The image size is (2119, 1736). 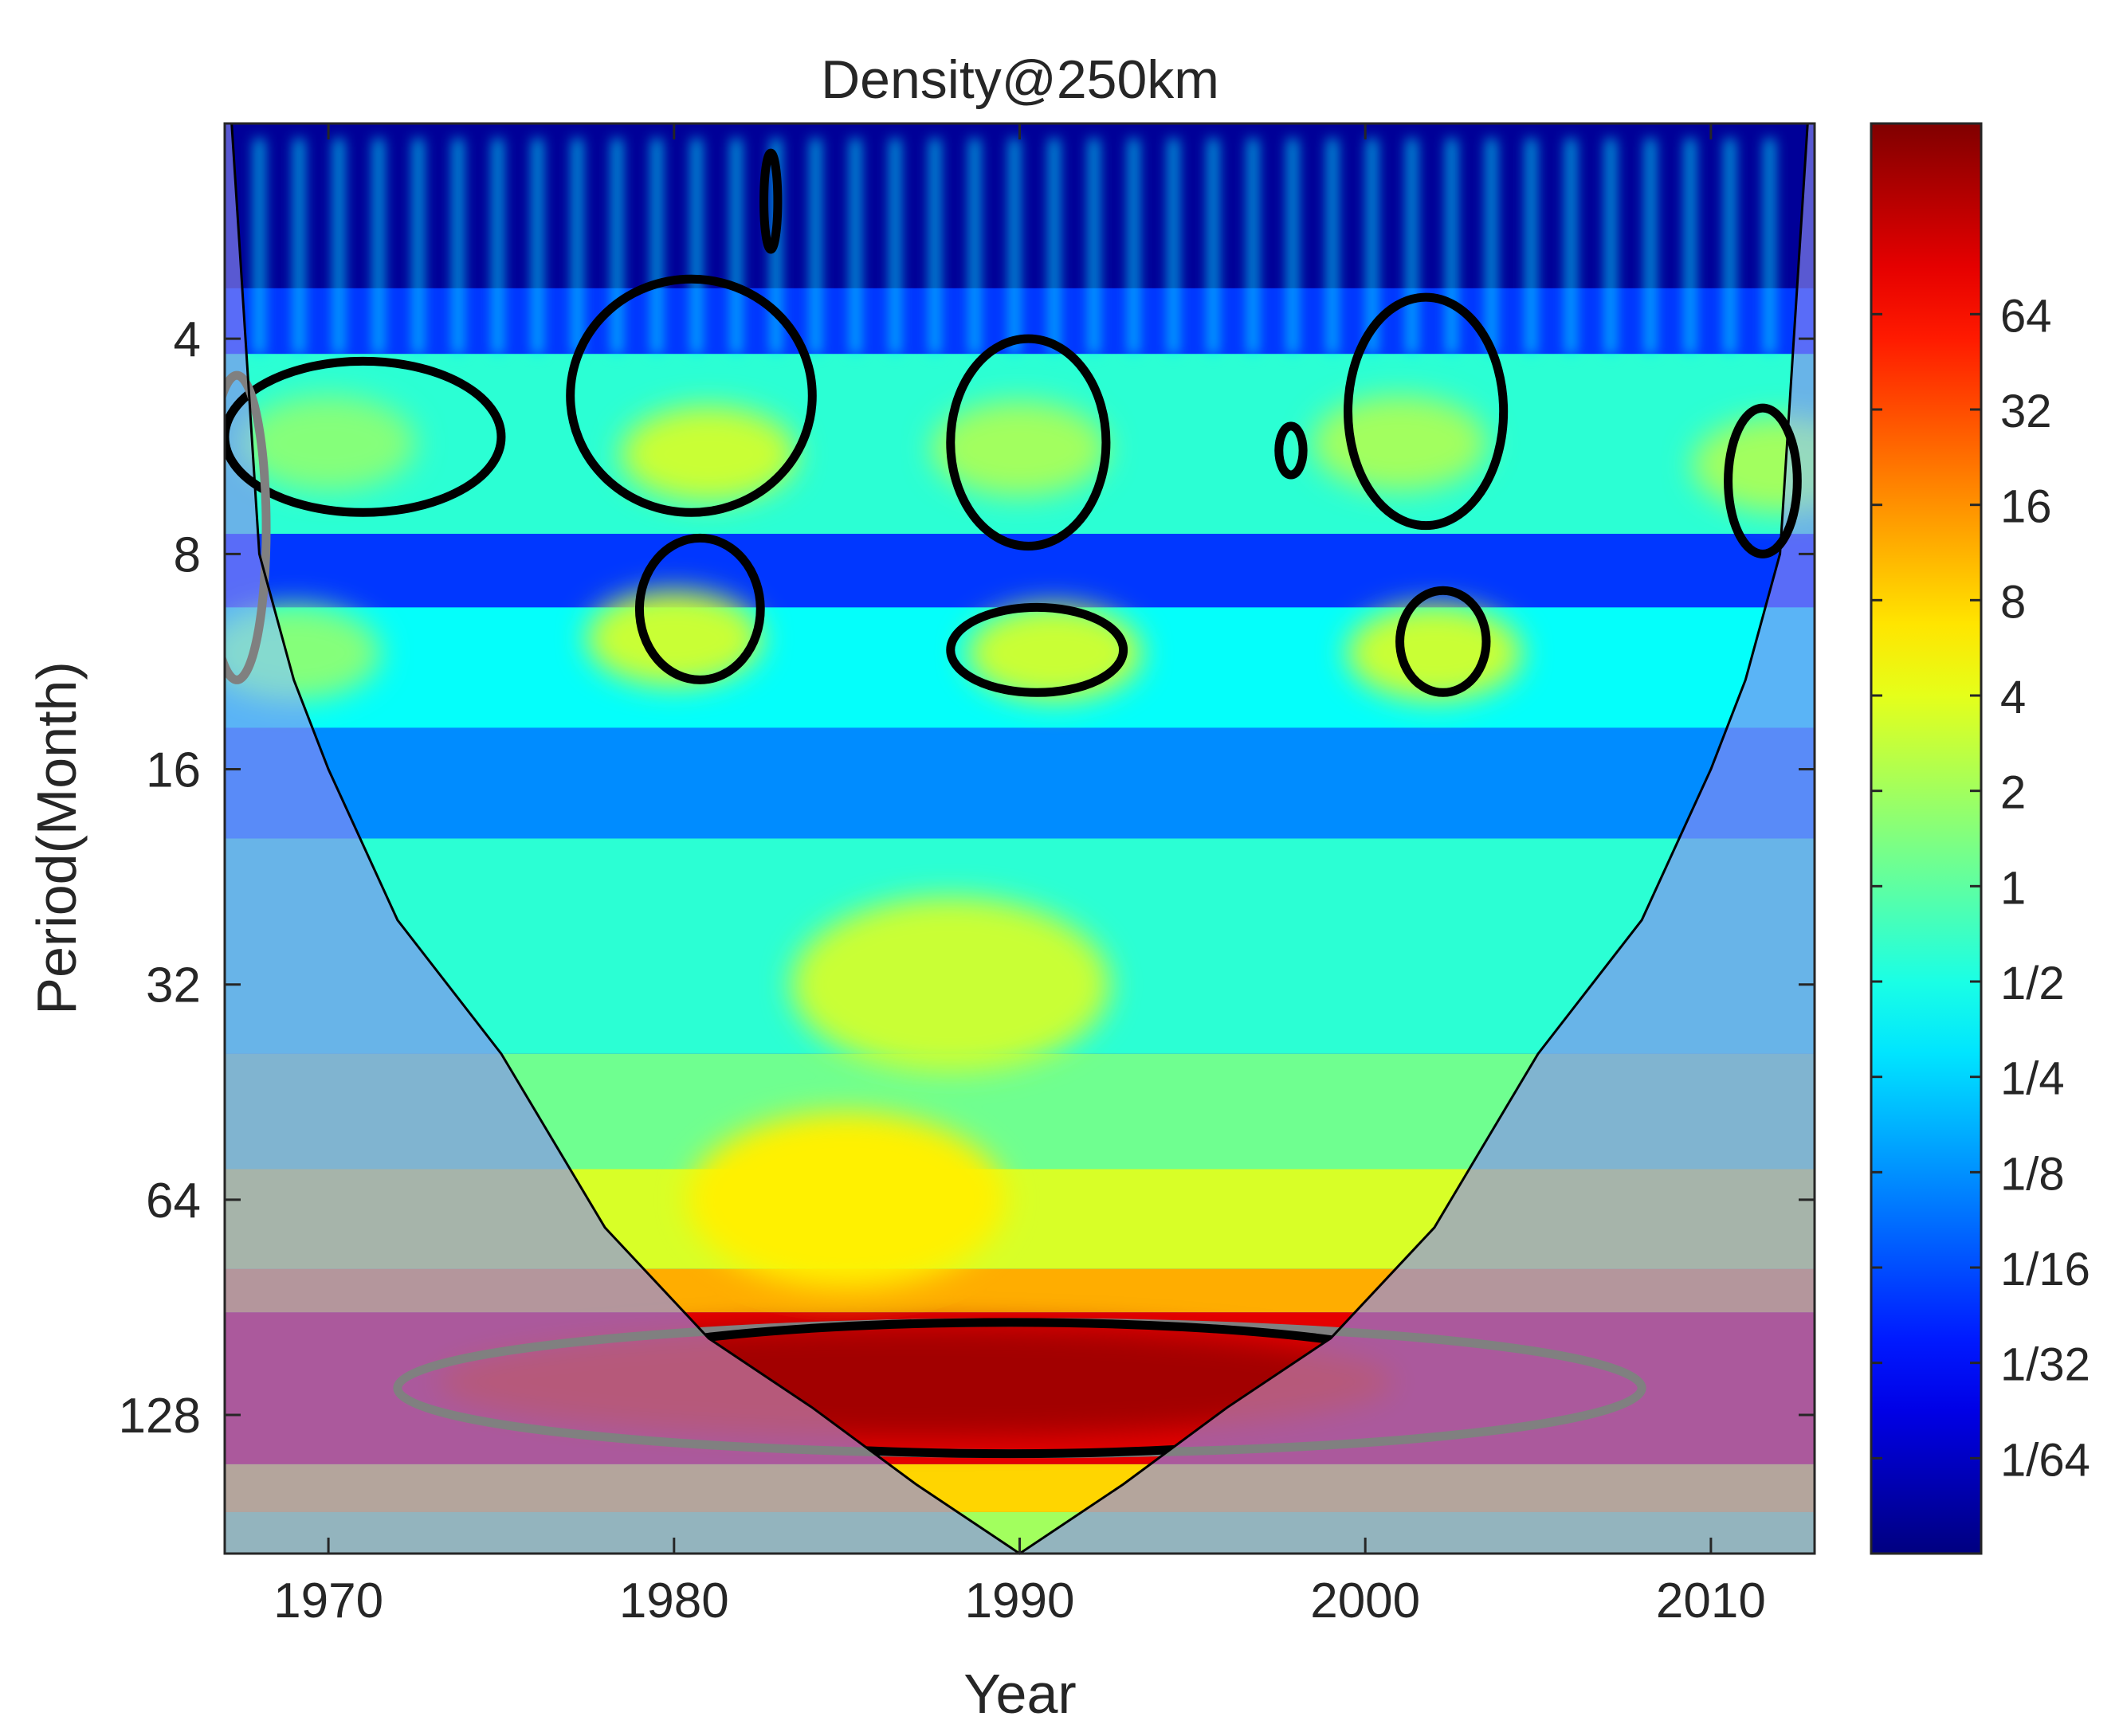 I want to click on x-axis-label: Year, so click(x=1019, y=1694).